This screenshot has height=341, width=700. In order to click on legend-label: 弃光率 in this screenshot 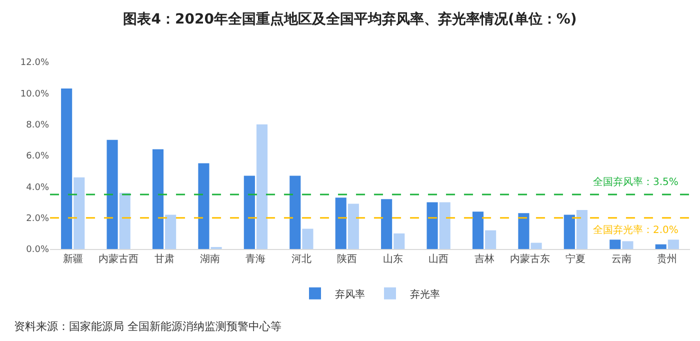, I will do `click(425, 294)`.